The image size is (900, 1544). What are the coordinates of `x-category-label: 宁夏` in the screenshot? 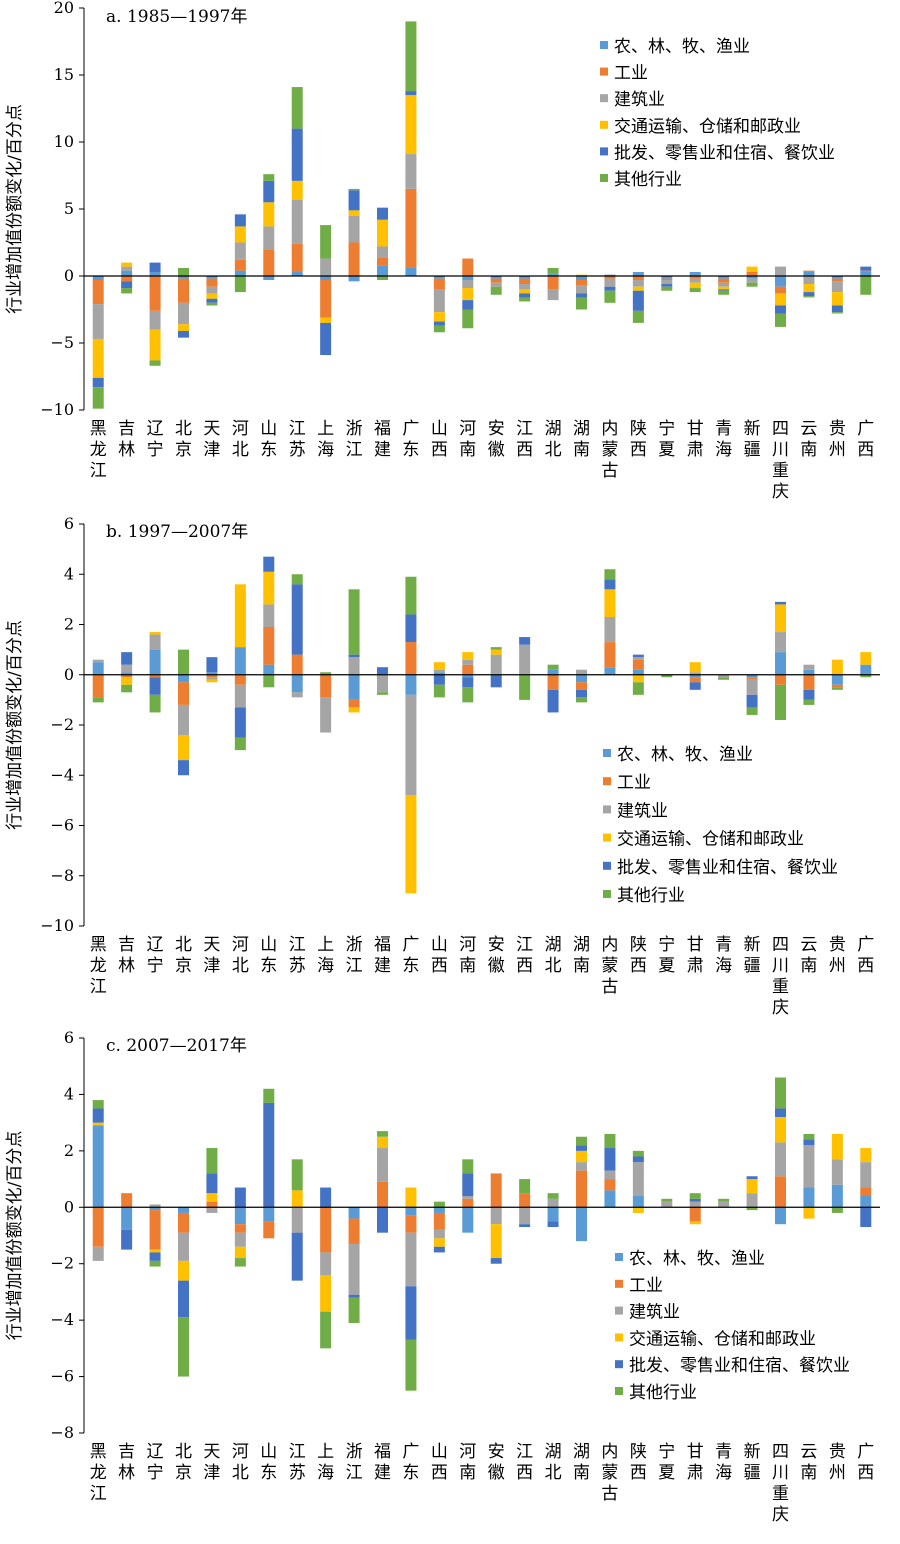 It's located at (666, 1462).